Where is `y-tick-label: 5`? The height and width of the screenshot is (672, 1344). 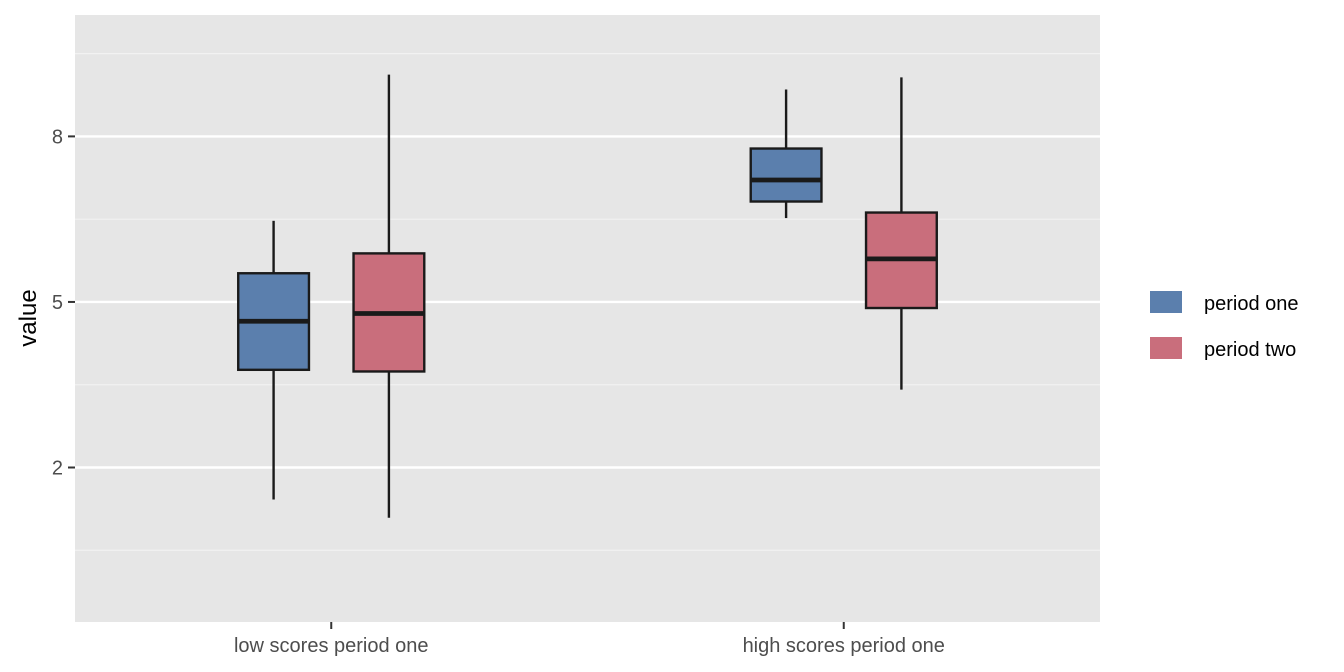 y-tick-label: 5 is located at coordinates (57, 303).